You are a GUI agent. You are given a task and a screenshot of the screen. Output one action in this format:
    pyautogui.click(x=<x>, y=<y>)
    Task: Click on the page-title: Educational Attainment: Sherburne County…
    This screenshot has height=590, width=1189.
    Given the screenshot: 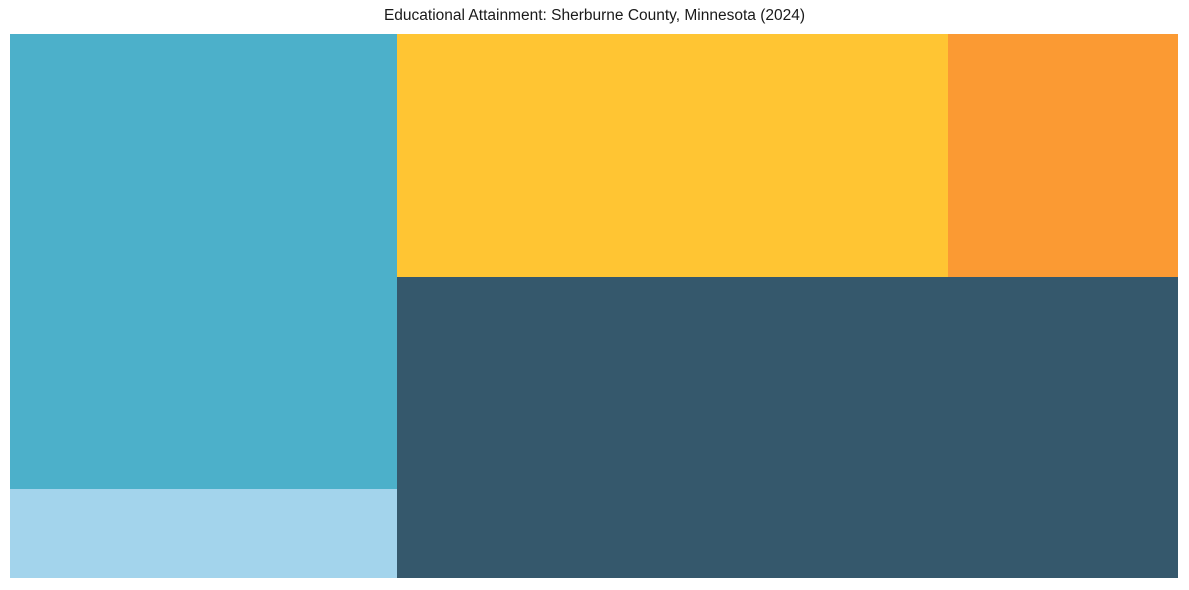 What is the action you would take?
    pyautogui.click(x=594, y=15)
    